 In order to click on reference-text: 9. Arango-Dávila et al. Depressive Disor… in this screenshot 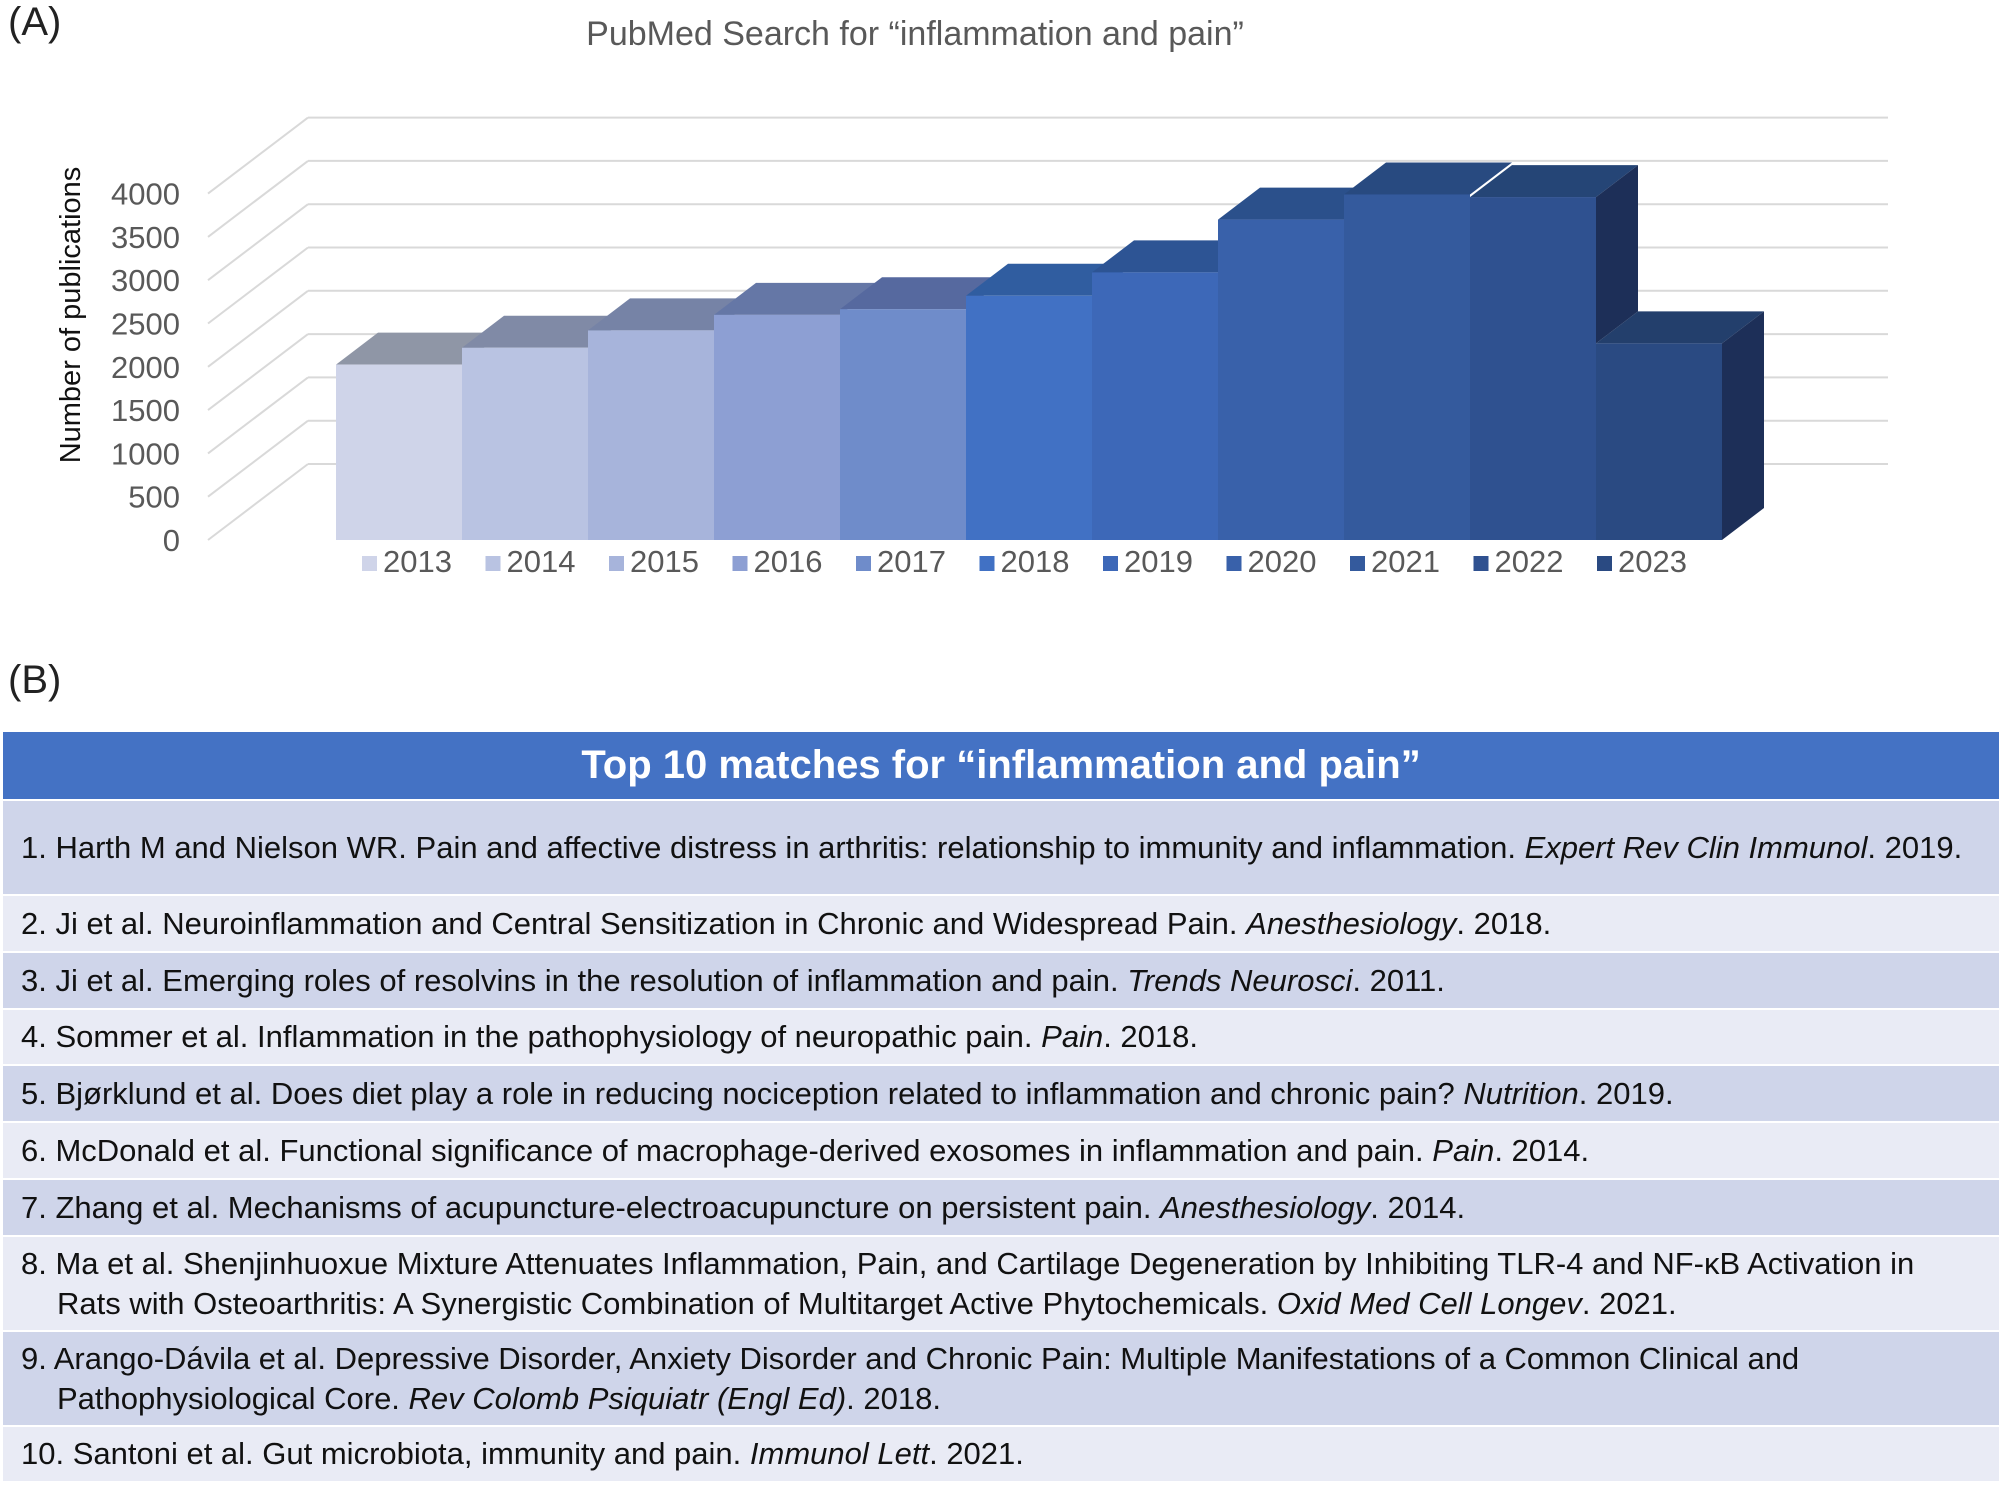, I will do `click(1003, 1379)`.